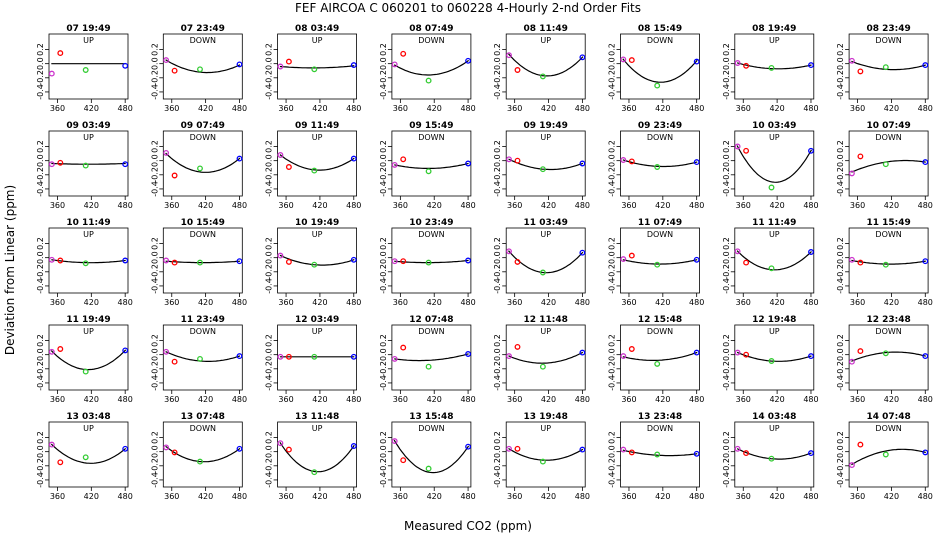 The width and height of the screenshot is (936, 540). What do you see at coordinates (431, 29) in the screenshot?
I see `panel-title: 08 07:49` at bounding box center [431, 29].